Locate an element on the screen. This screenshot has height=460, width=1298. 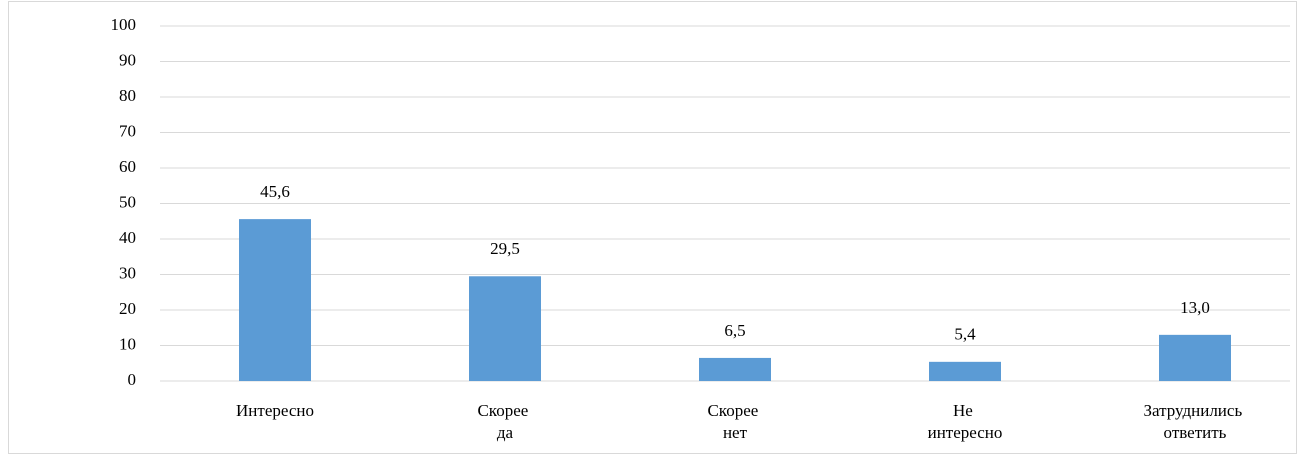
value-label: 45,6 is located at coordinates (275, 191).